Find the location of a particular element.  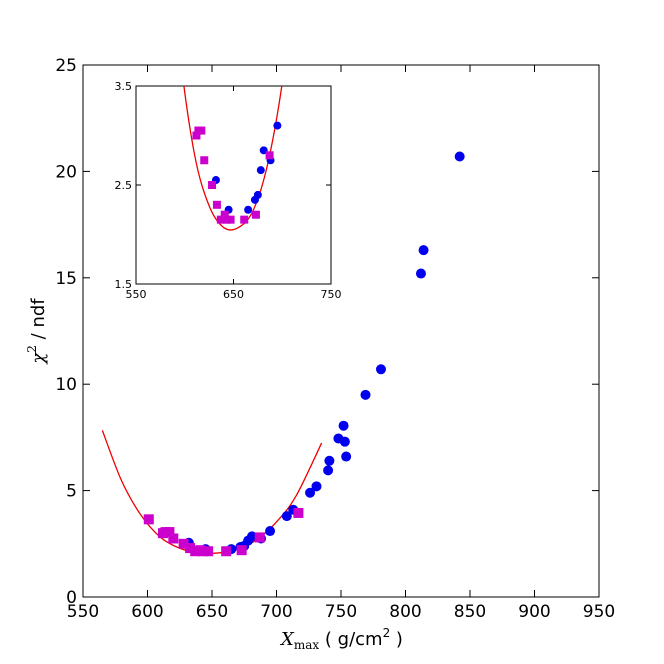

inset-frame is located at coordinates (233, 185).